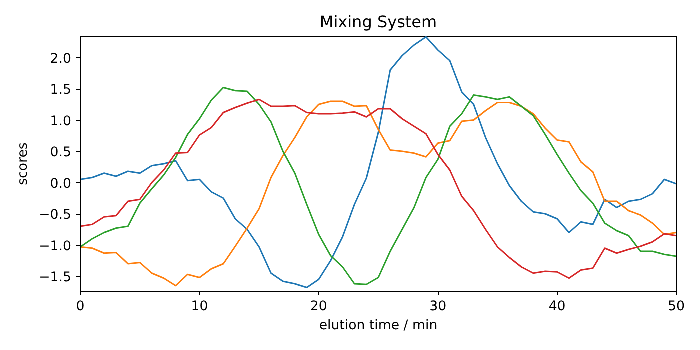 Image resolution: width=700 pixels, height=350 pixels. I want to click on chart-title: Mixing System, so click(379, 22).